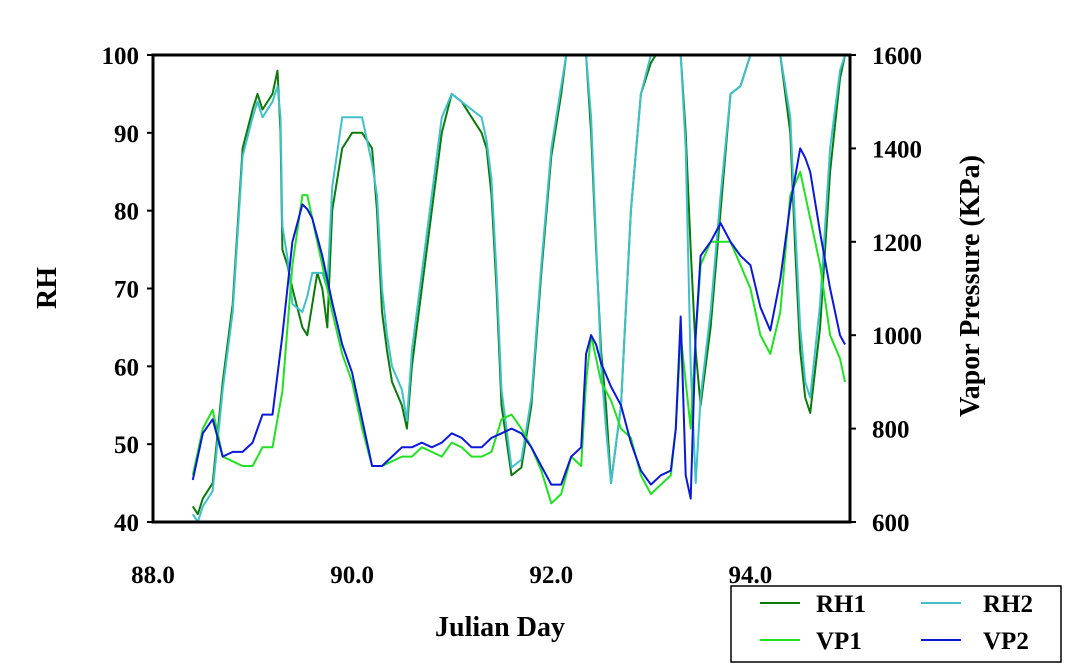 Image resolution: width=1077 pixels, height=672 pixels. Describe the element at coordinates (897, 243) in the screenshot. I see `y2-tick-label: 1200` at that location.